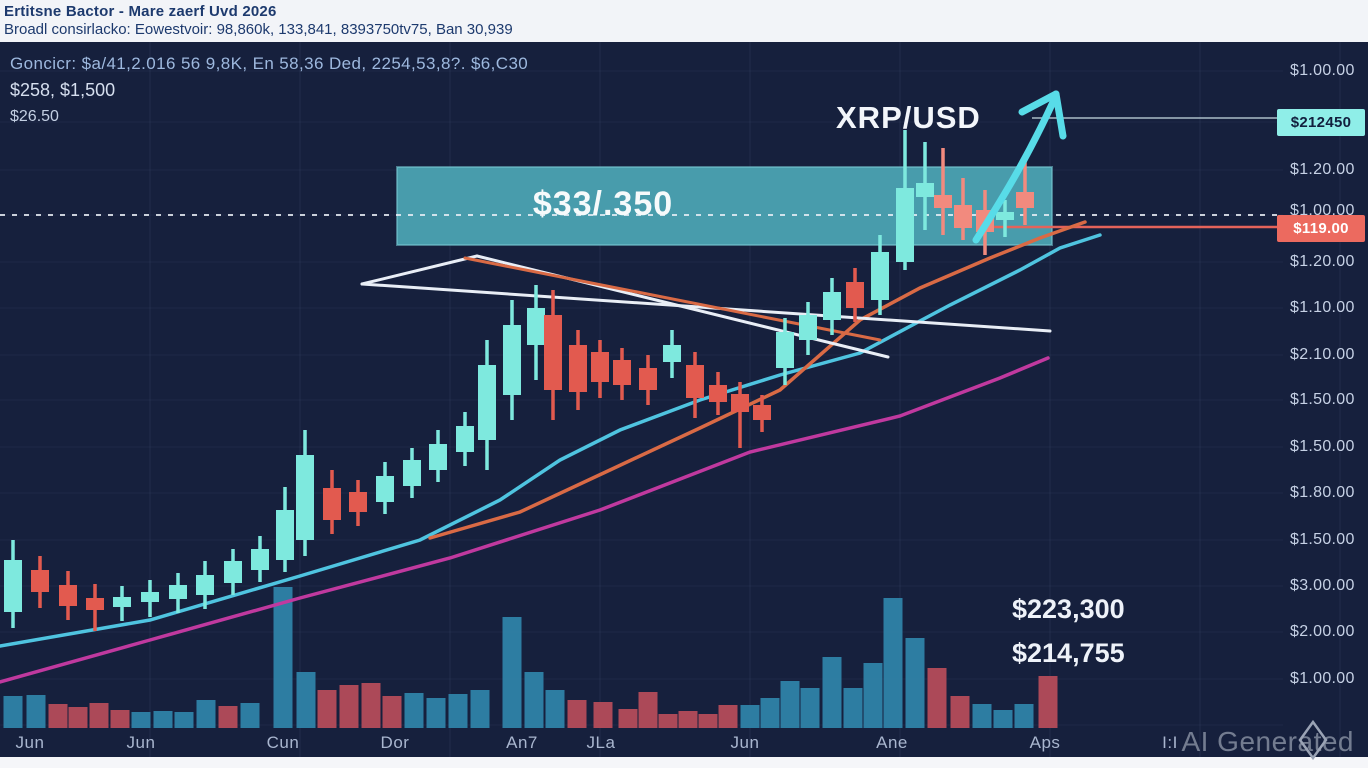 The image size is (1368, 768). What do you see at coordinates (892, 742) in the screenshot?
I see `x-axis-label: Ane` at bounding box center [892, 742].